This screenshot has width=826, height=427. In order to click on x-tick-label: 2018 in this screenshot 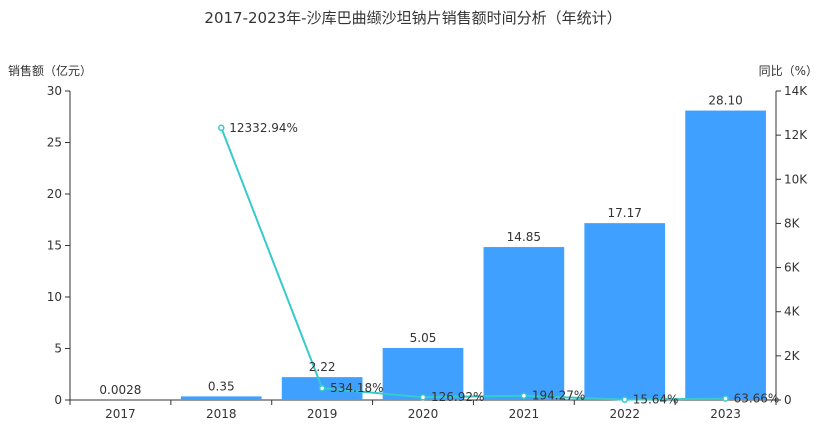, I will do `click(221, 414)`.